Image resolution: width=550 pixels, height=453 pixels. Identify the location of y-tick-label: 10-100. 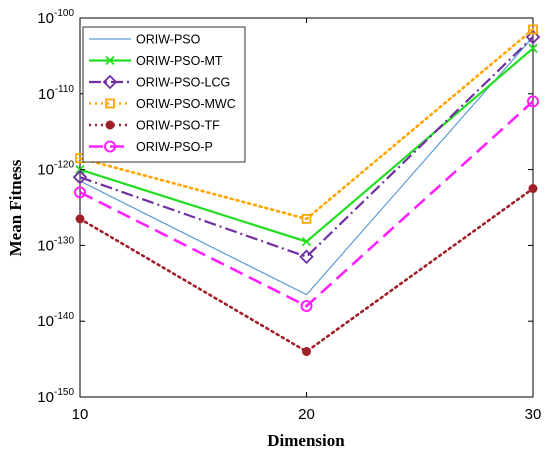
(55, 17).